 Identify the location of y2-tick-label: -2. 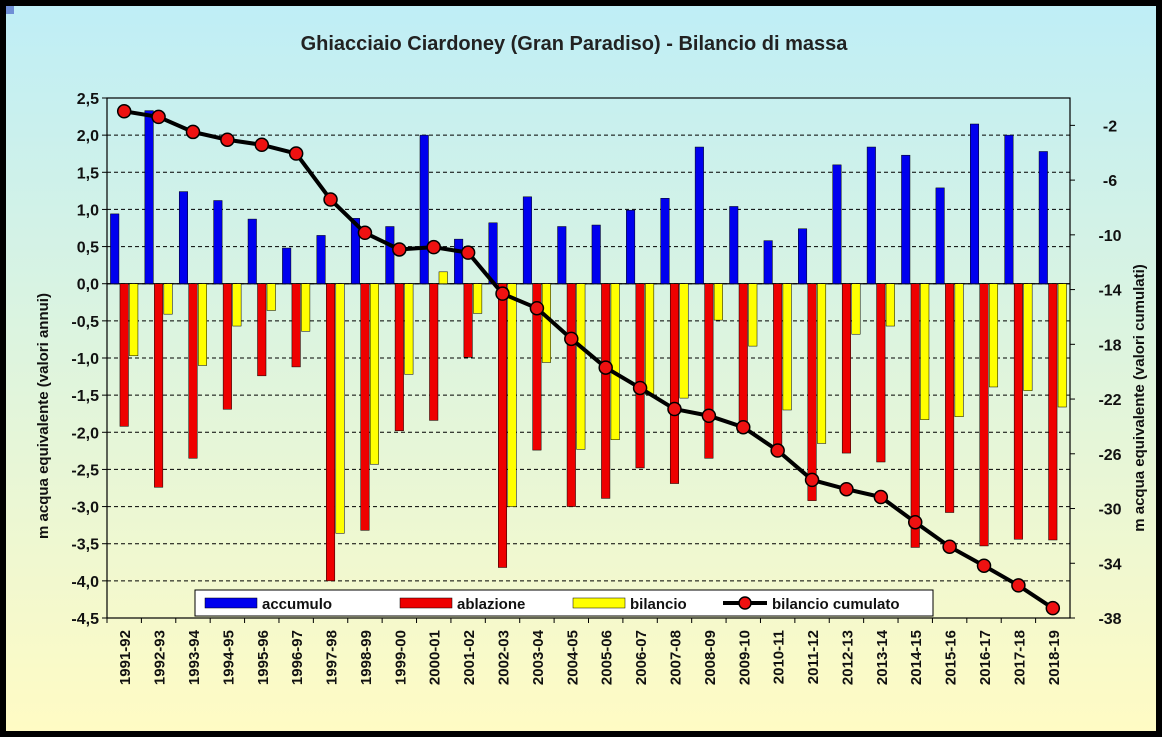
(1110, 126).